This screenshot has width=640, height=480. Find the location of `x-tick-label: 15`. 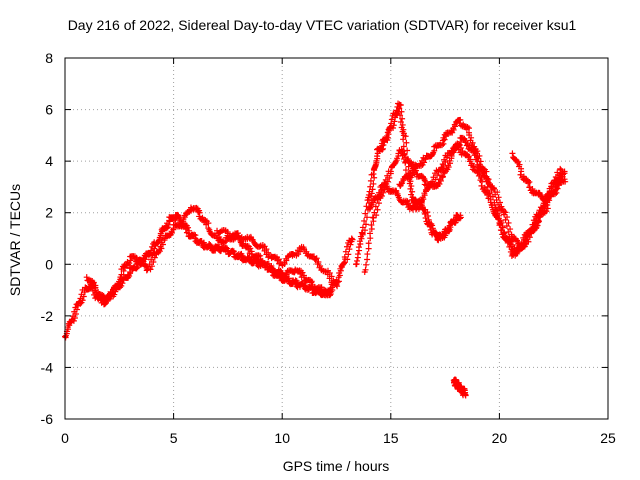

x-tick-label: 15 is located at coordinates (391, 438).